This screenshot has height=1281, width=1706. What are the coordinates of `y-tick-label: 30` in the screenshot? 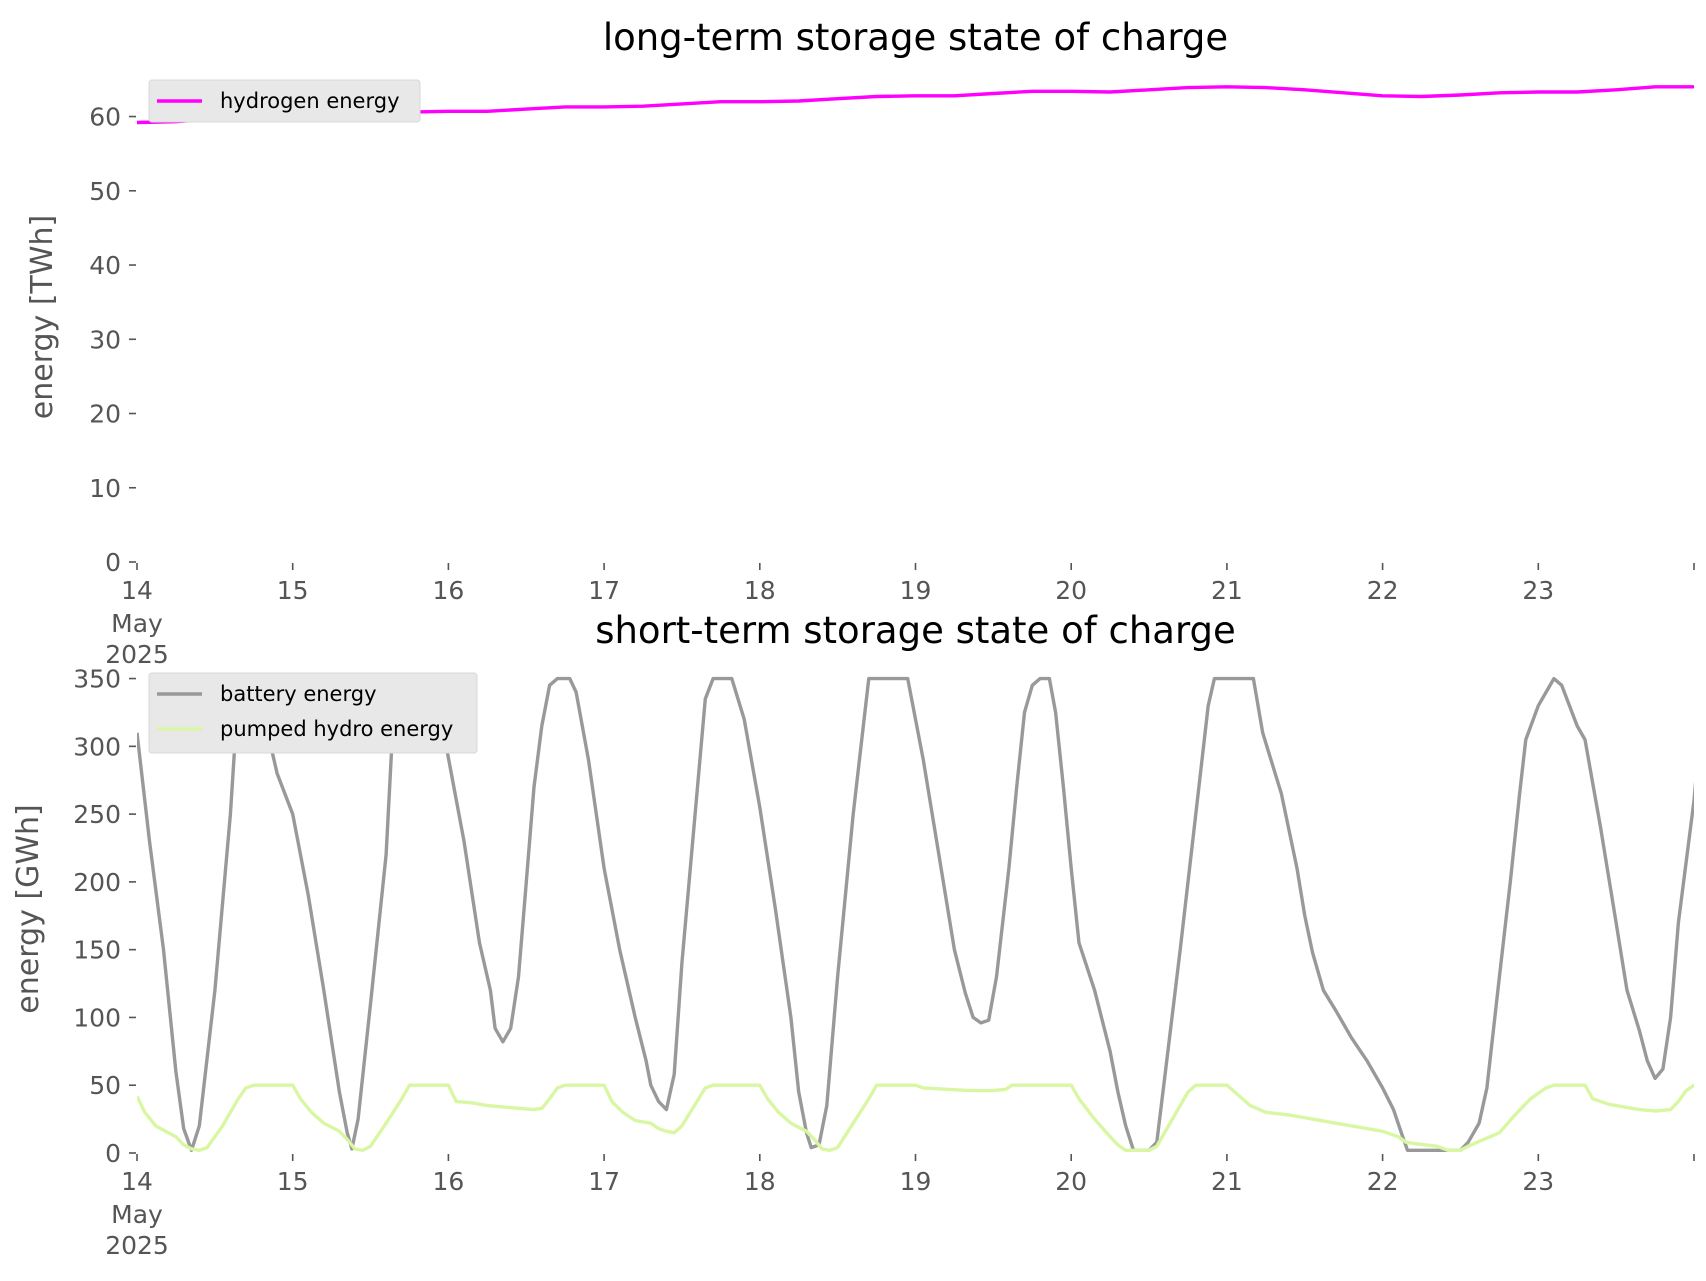 It's located at (105, 339).